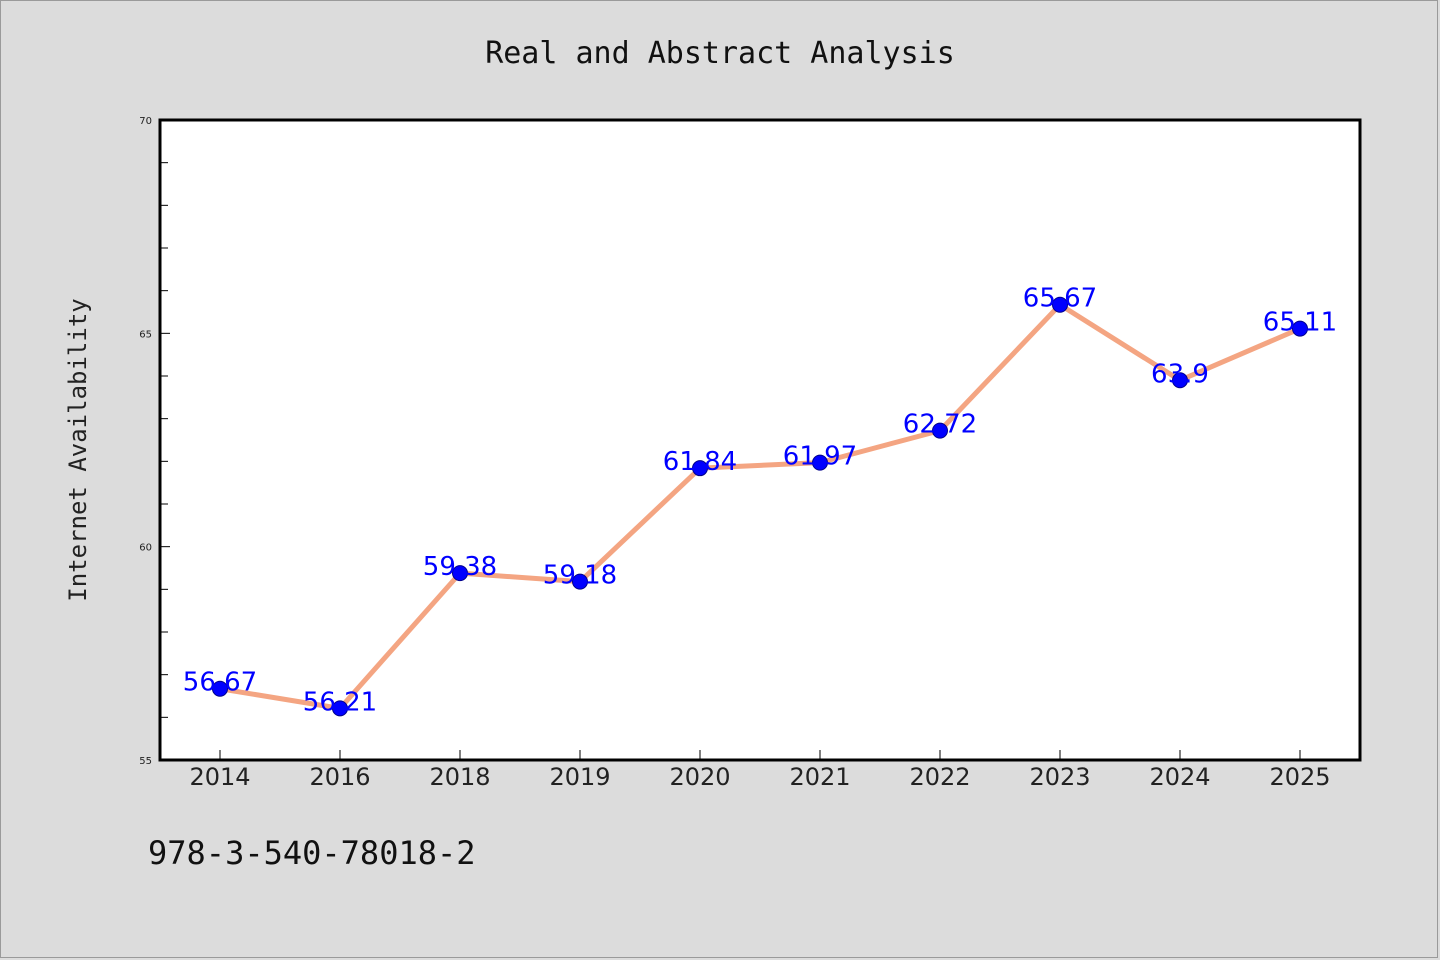  Describe the element at coordinates (145, 121) in the screenshot. I see `y-tick-label: 70` at that location.